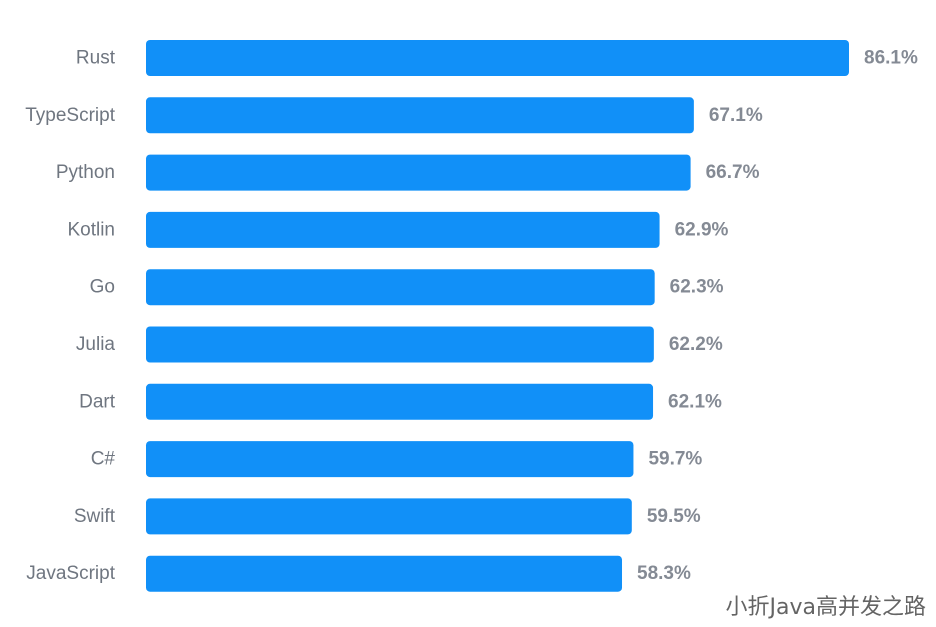 This screenshot has width=936, height=627. I want to click on category-label-dart: Dart, so click(97, 401).